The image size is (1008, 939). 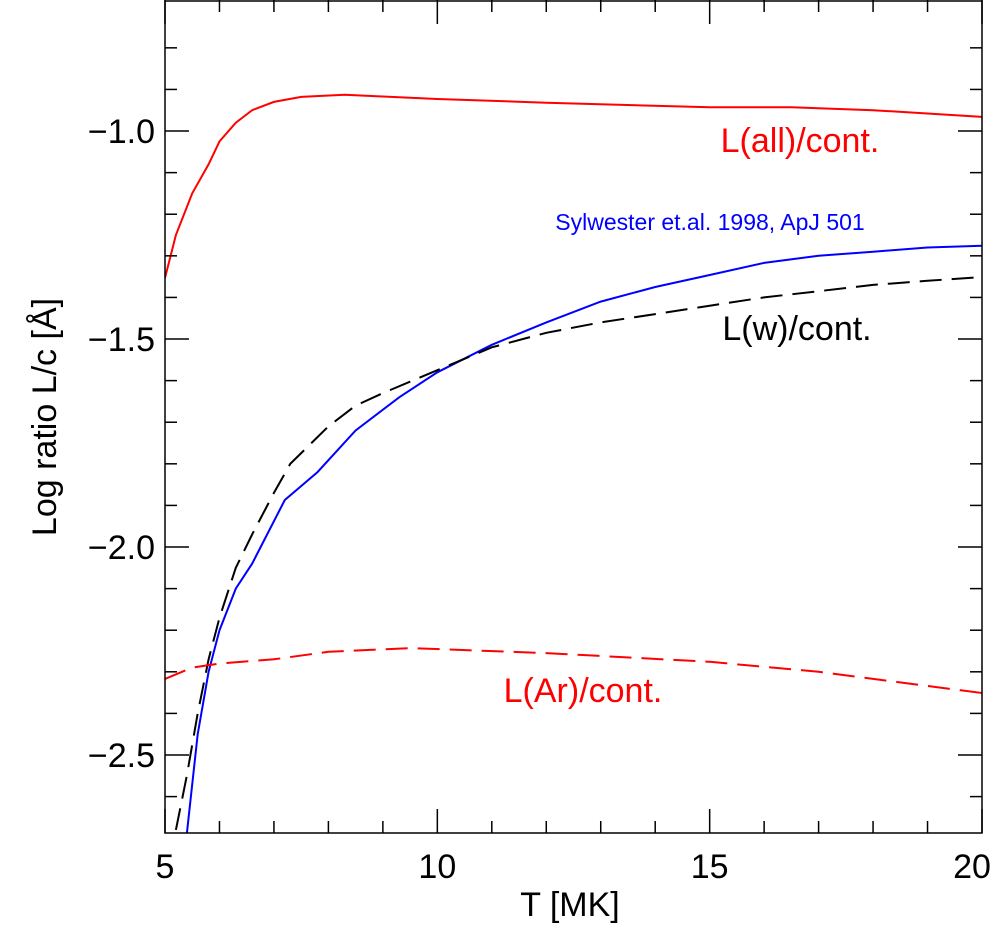 What do you see at coordinates (570, 905) in the screenshot?
I see `x-axis-label: T [MK]` at bounding box center [570, 905].